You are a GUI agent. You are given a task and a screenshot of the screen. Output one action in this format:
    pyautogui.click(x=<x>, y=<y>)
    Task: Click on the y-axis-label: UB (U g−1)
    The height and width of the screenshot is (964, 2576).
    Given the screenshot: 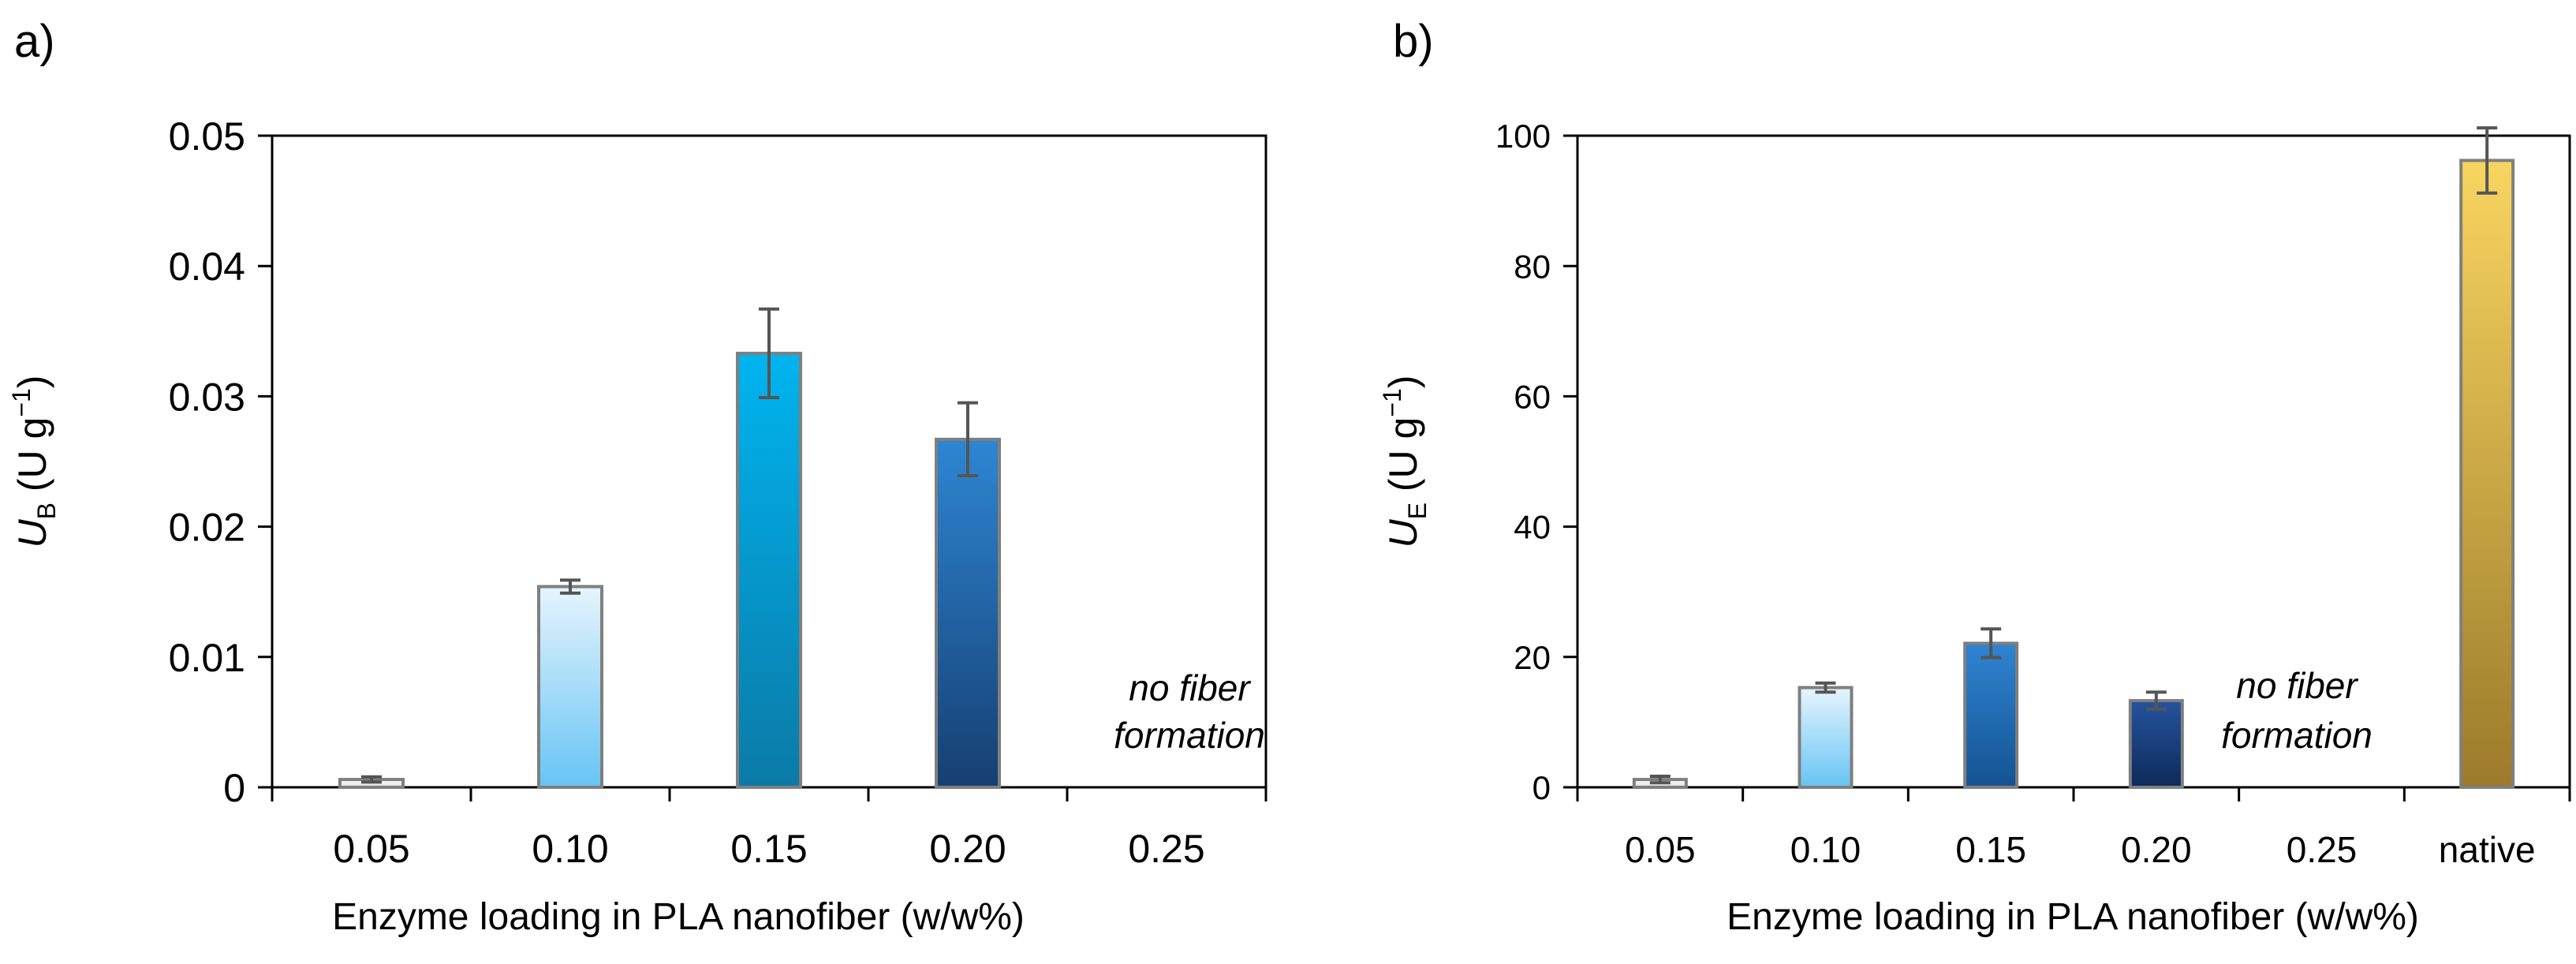 What is the action you would take?
    pyautogui.click(x=34, y=462)
    